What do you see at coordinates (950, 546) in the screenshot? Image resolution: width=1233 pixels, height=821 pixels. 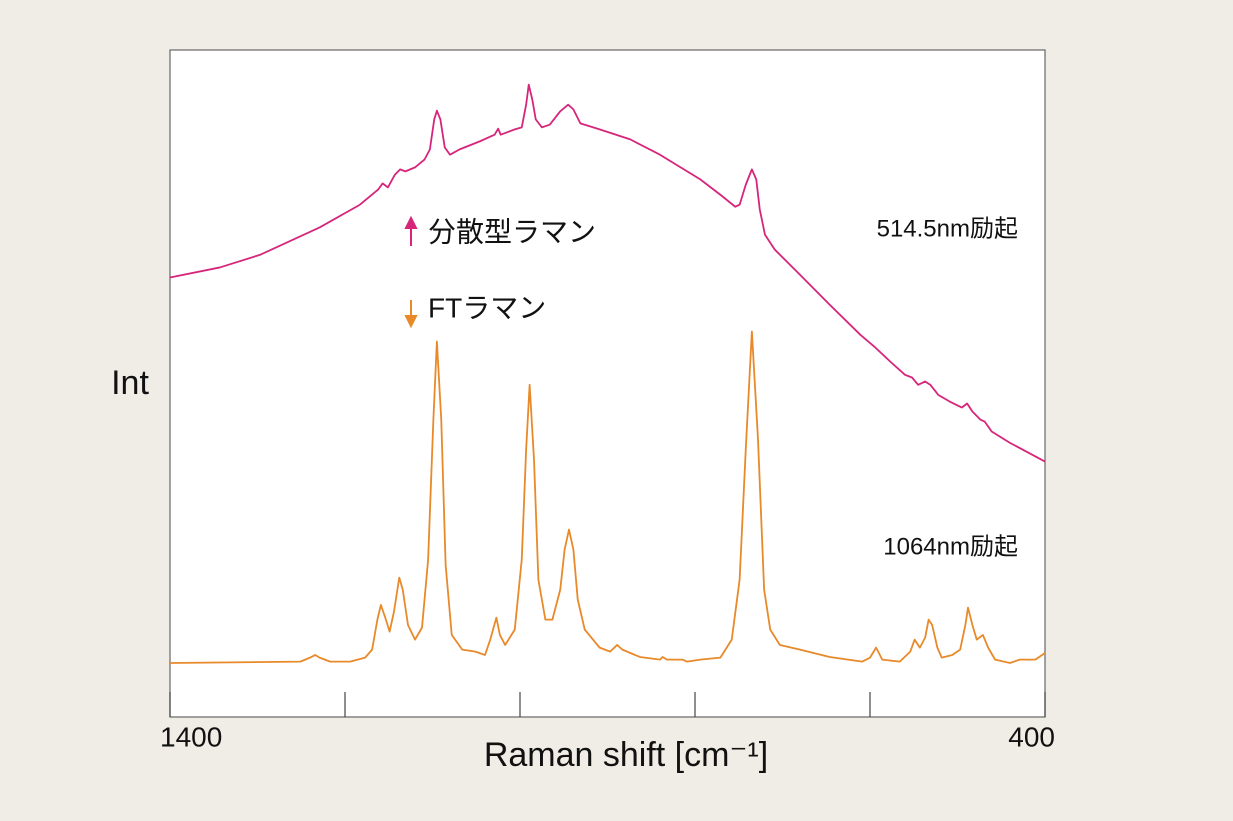 I see `annotation: 1064nm励起` at bounding box center [950, 546].